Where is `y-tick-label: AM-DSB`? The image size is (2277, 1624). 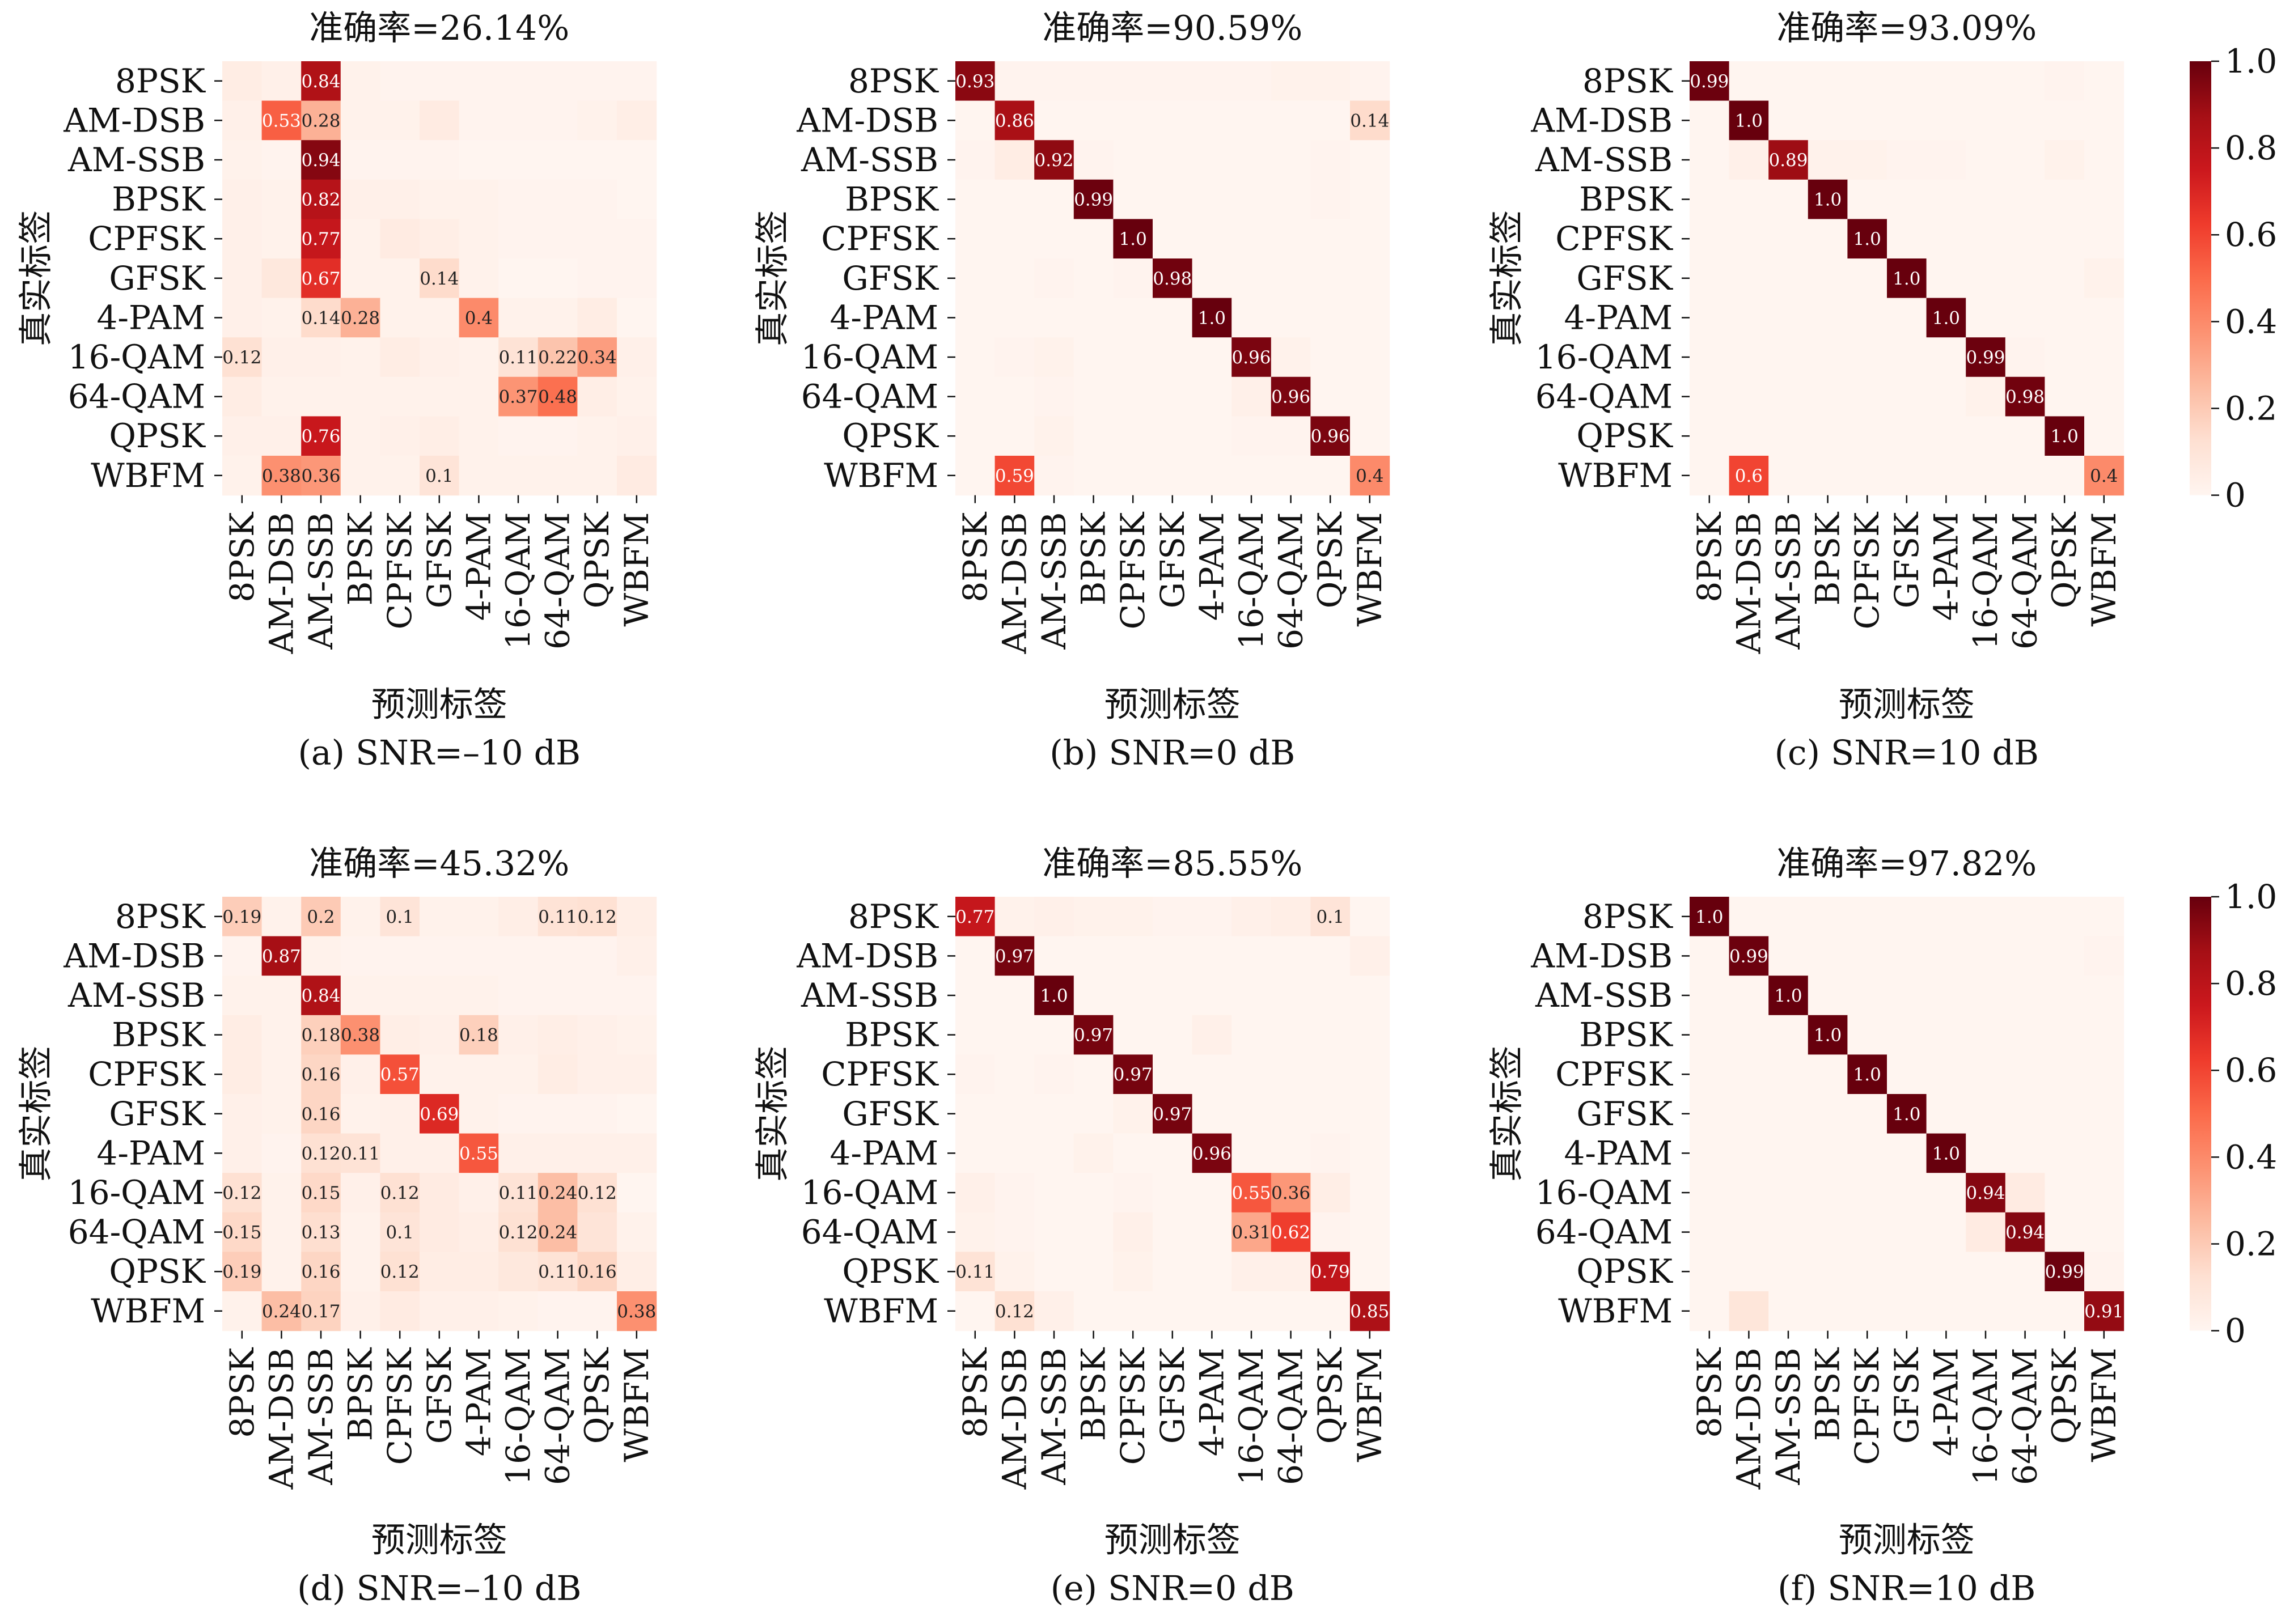
y-tick-label: AM-DSB is located at coordinates (134, 120).